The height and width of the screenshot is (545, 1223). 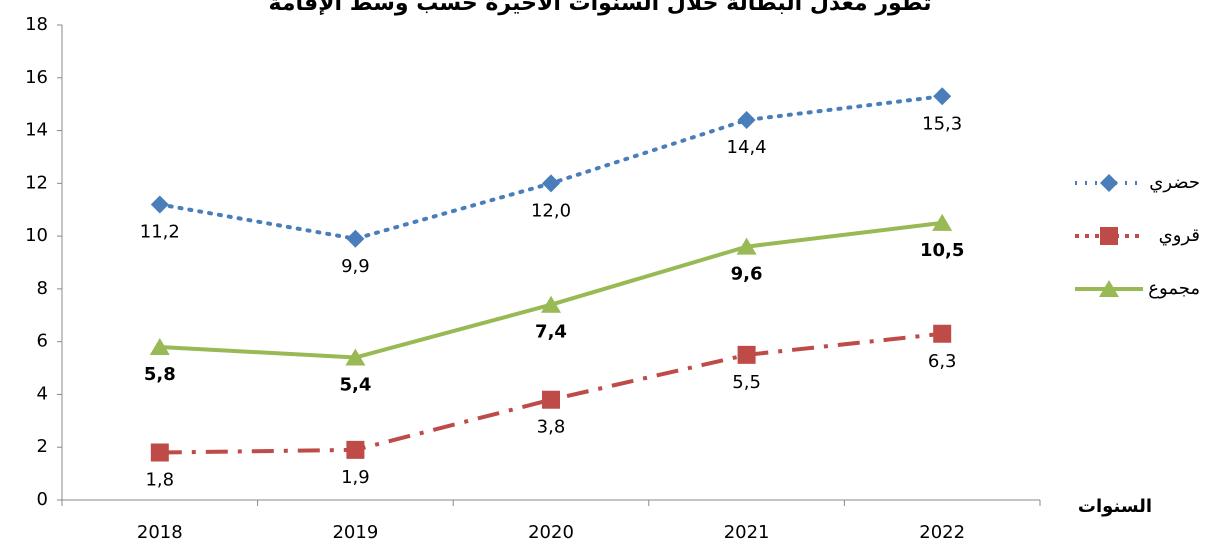 What do you see at coordinates (36, 235) in the screenshot?
I see `y-tick-label: 10` at bounding box center [36, 235].